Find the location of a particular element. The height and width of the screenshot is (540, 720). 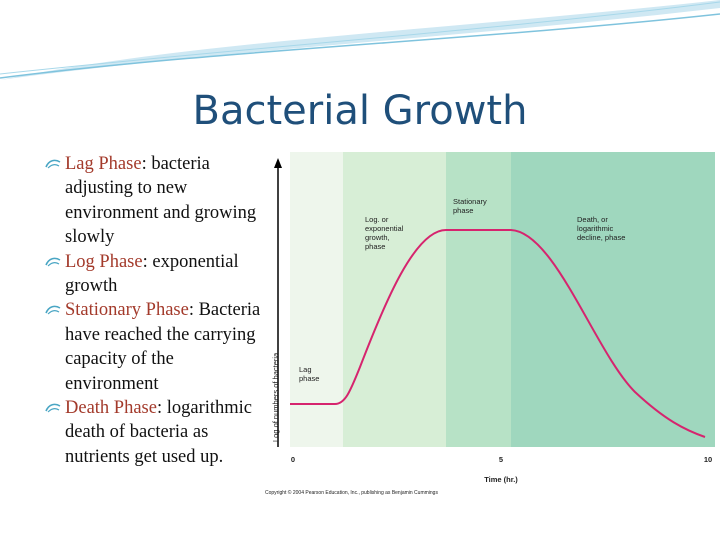

bullet-text: : exponential growth is located at coordinates (152, 274).